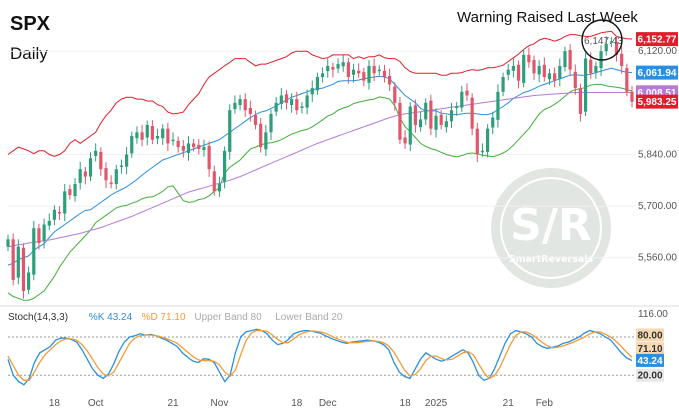  Describe the element at coordinates (96, 403) in the screenshot. I see `time-tick-label: Oct` at that location.